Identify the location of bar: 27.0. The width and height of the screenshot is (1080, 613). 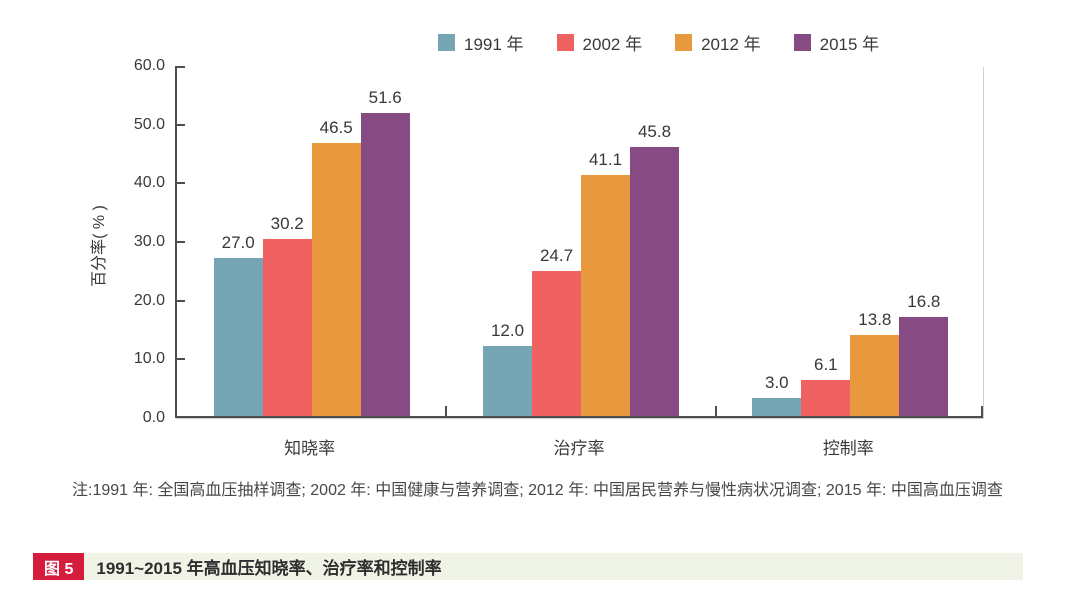
(238, 324).